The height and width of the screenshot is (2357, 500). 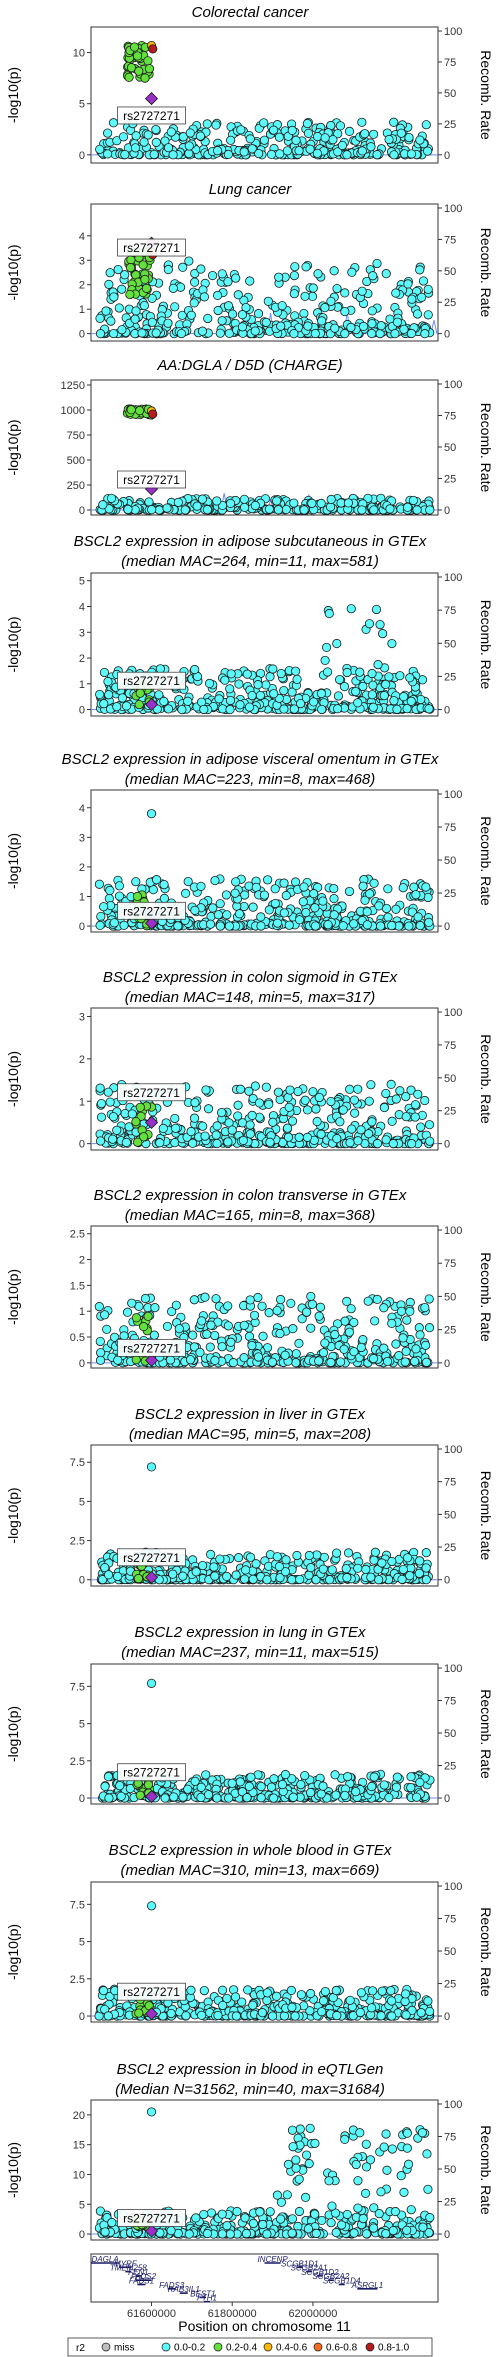 What do you see at coordinates (453, 1669) in the screenshot?
I see `y2-tick-label: 100` at bounding box center [453, 1669].